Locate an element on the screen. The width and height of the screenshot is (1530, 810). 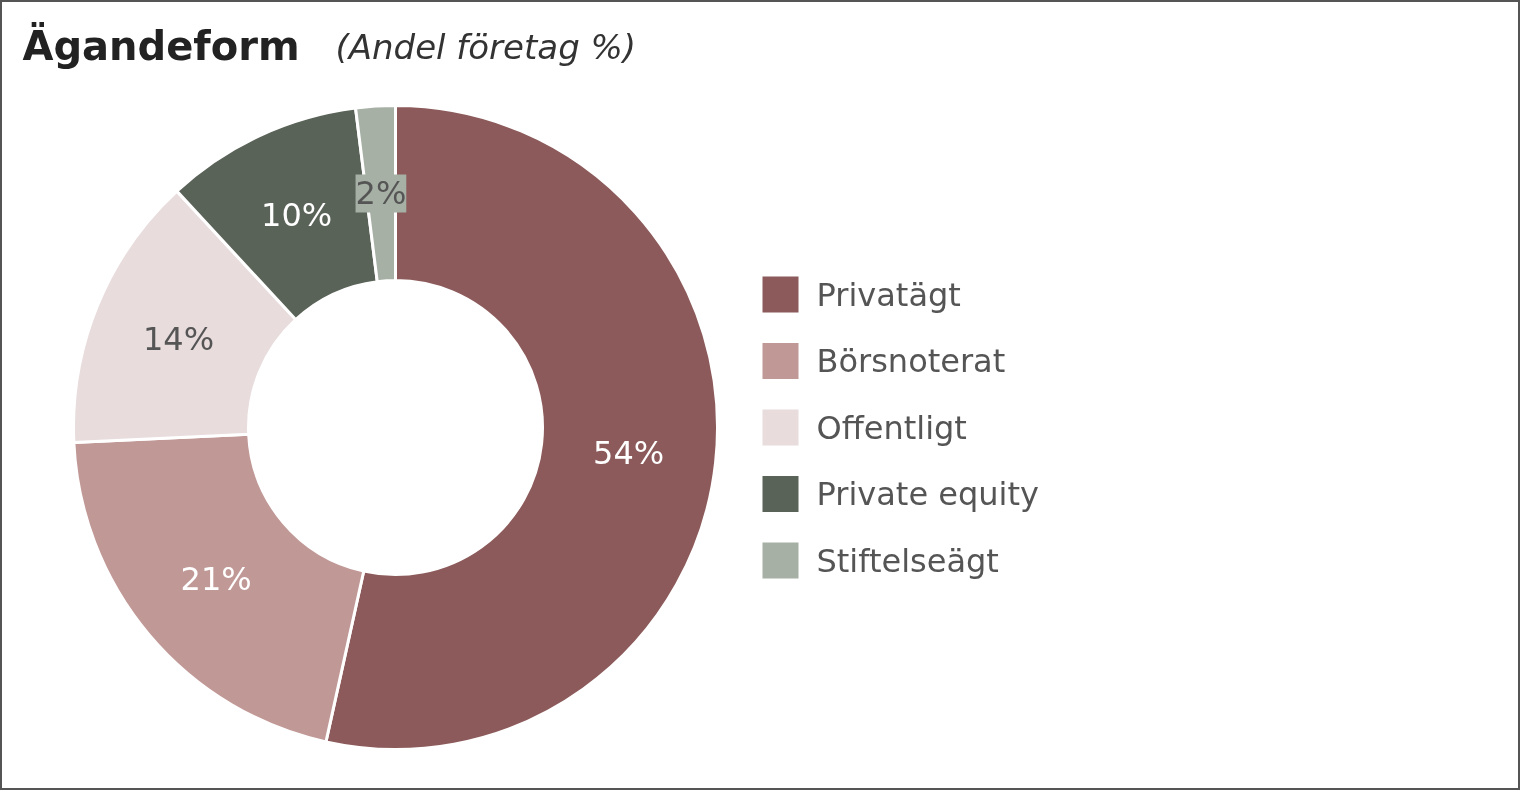
data-label: 21% is located at coordinates (216, 578).